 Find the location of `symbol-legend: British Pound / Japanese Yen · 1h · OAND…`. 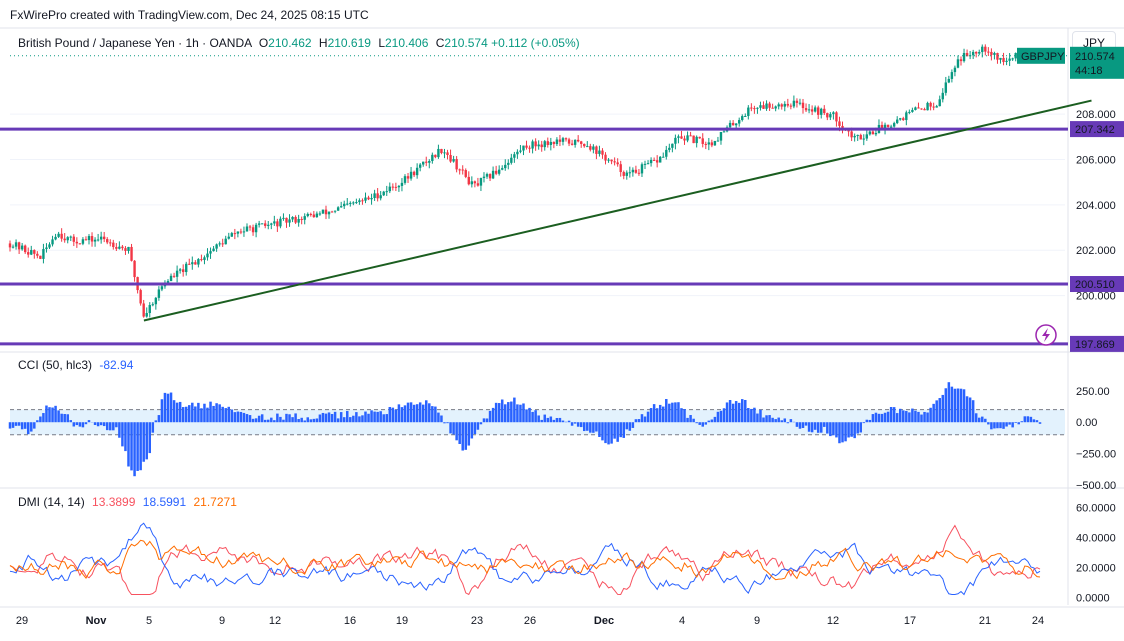

symbol-legend: British Pound / Japanese Yen · 1h · OAND… is located at coordinates (299, 43).